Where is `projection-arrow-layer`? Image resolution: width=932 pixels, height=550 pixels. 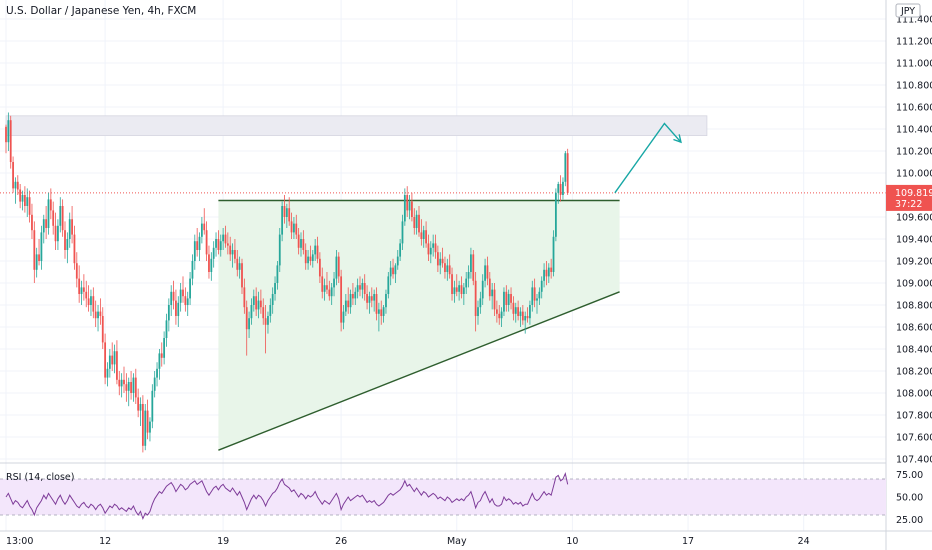
projection-arrow-layer is located at coordinates (648, 158).